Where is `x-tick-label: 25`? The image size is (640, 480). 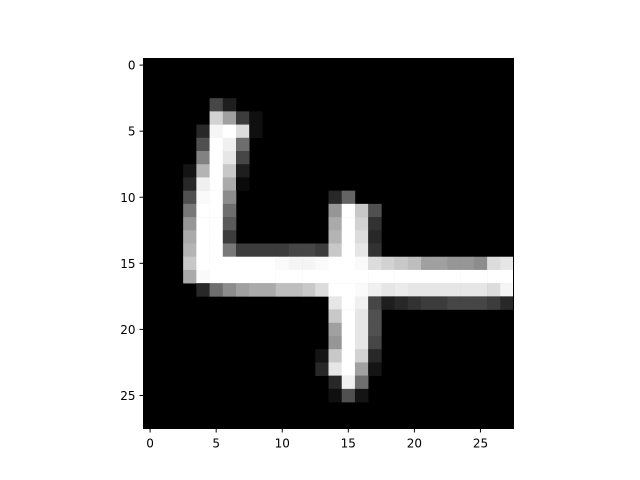 x-tick-label: 25 is located at coordinates (480, 444).